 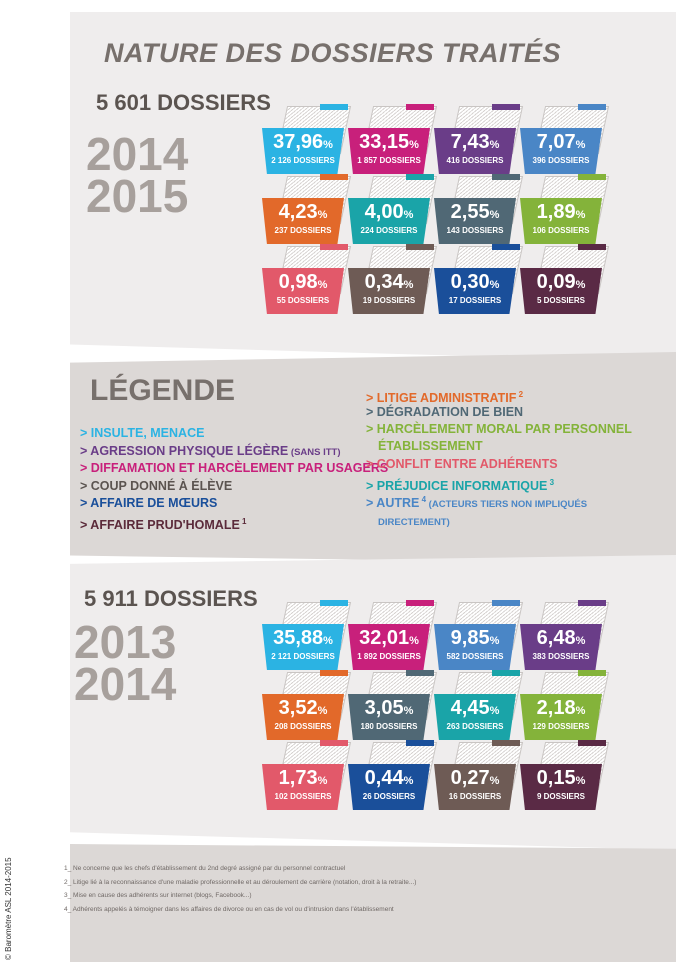 I want to click on folder-card: 35,88% 2 121 DOSSIERS, so click(x=307, y=636).